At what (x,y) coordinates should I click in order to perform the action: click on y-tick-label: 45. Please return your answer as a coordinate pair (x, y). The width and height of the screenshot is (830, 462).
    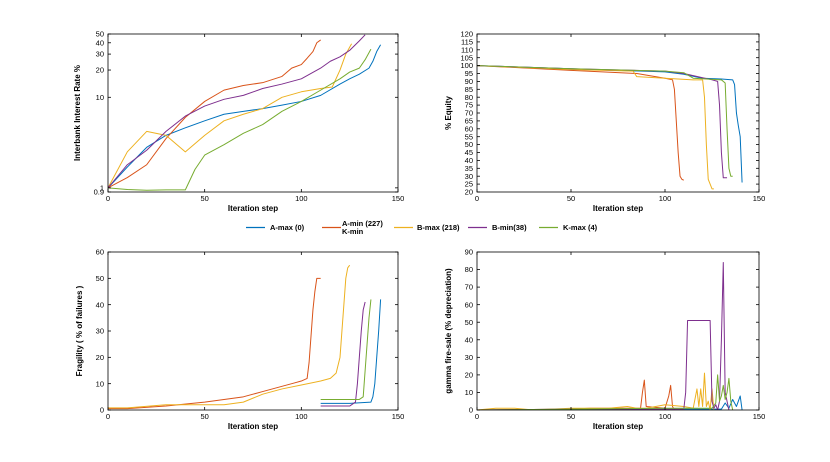
    Looking at the image, I should click on (469, 152).